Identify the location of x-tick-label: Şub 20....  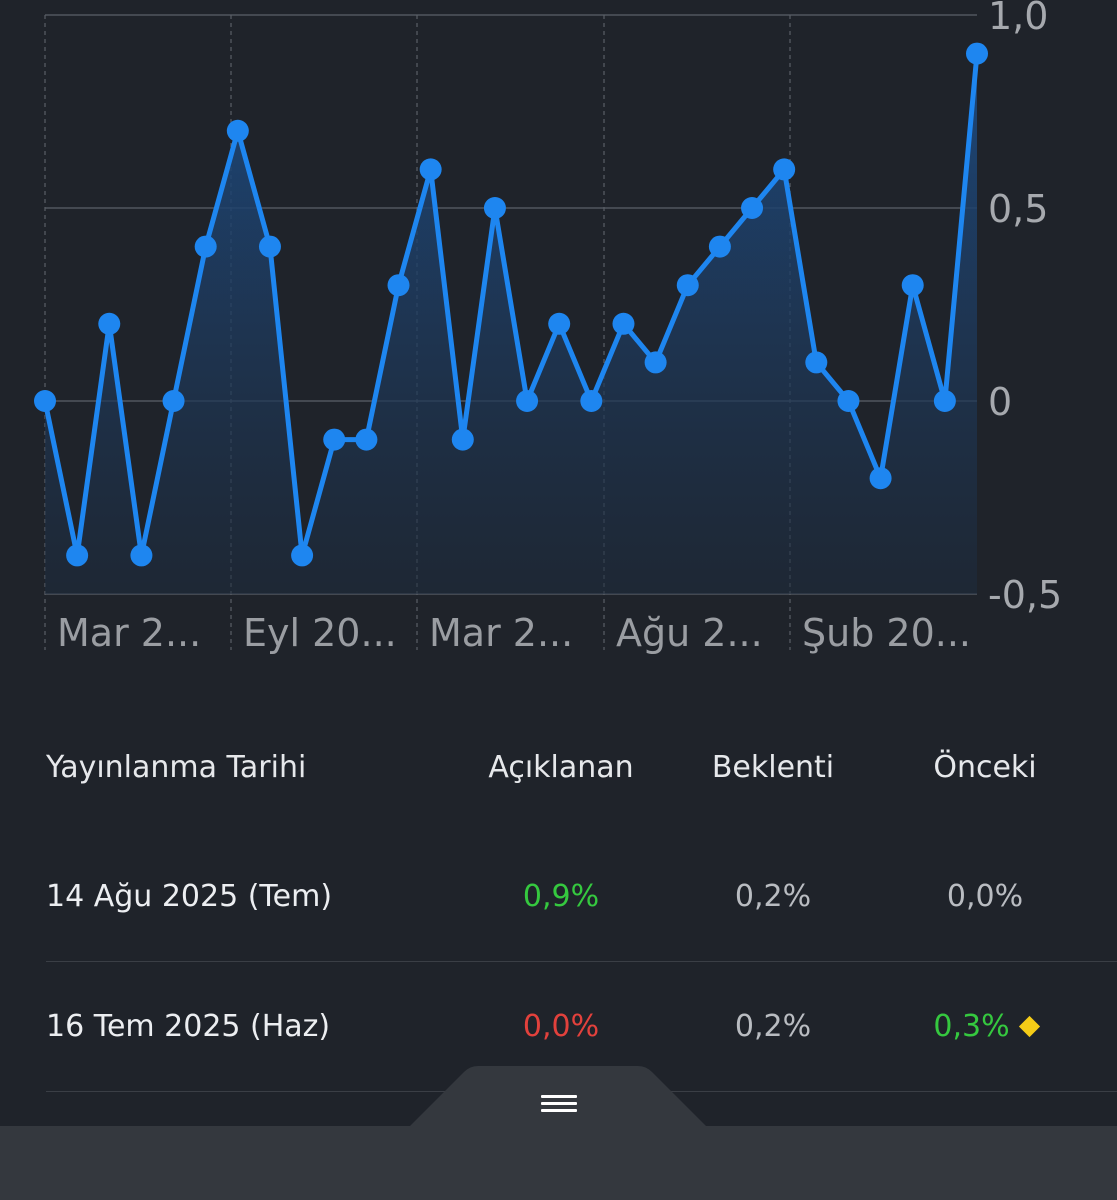
(886, 633).